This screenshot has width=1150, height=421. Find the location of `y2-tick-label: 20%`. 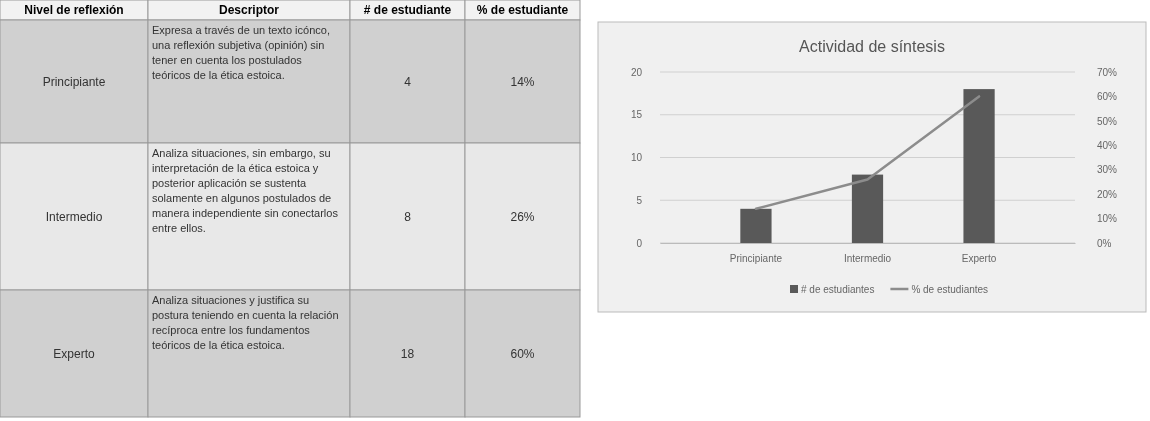

y2-tick-label: 20% is located at coordinates (1107, 194).